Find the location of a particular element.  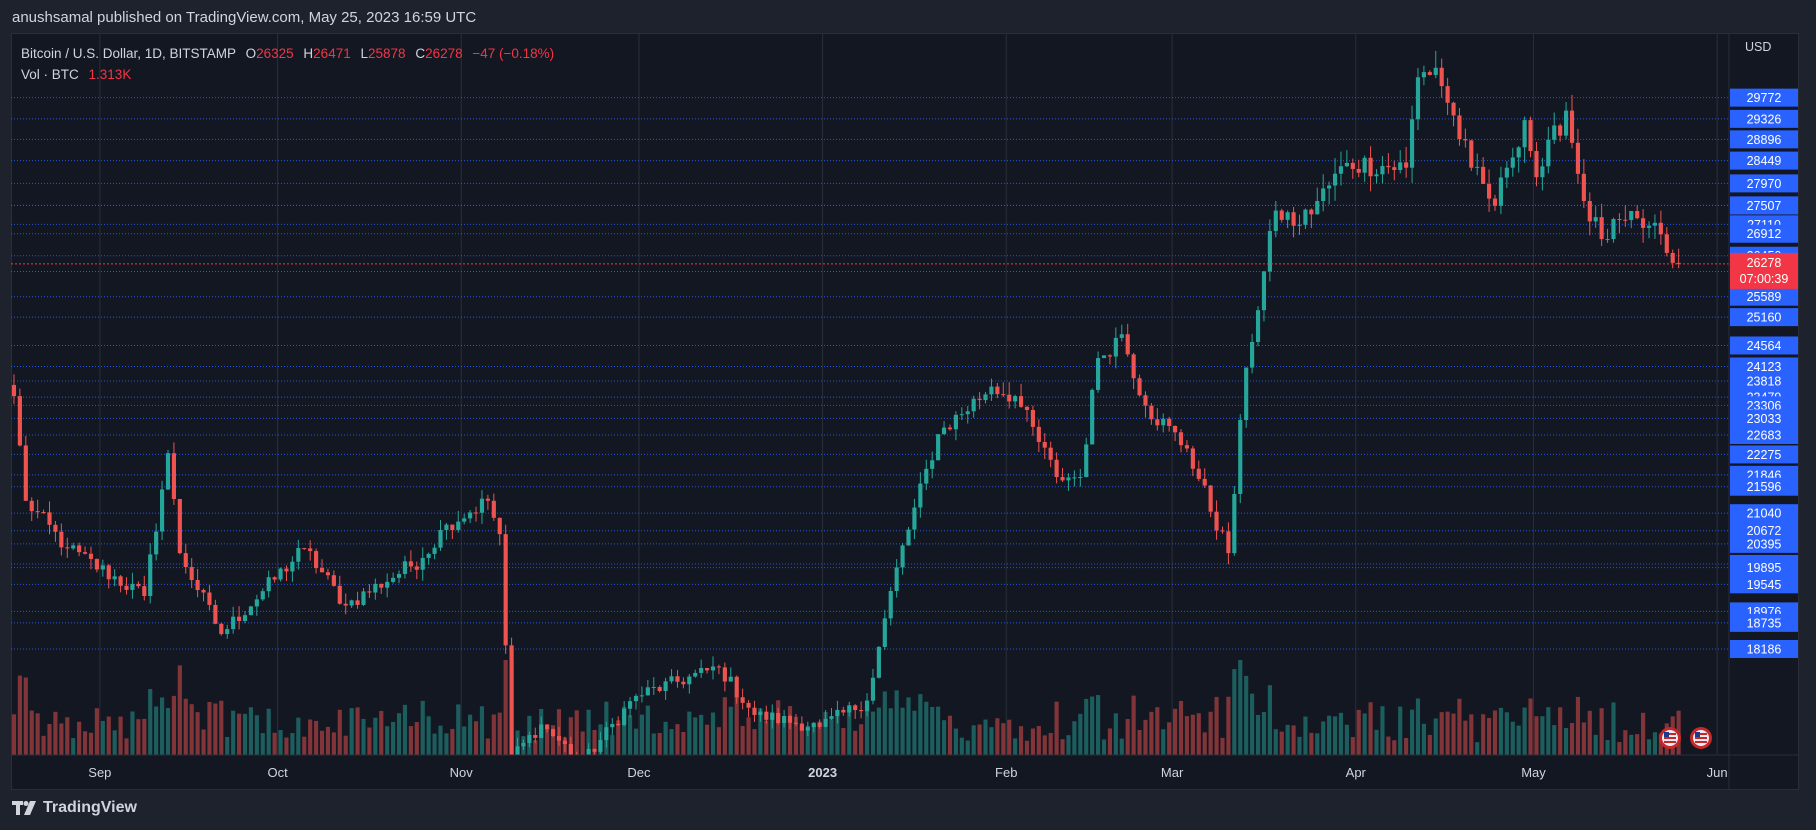

time-axis-label: 2023 is located at coordinates (822, 772).